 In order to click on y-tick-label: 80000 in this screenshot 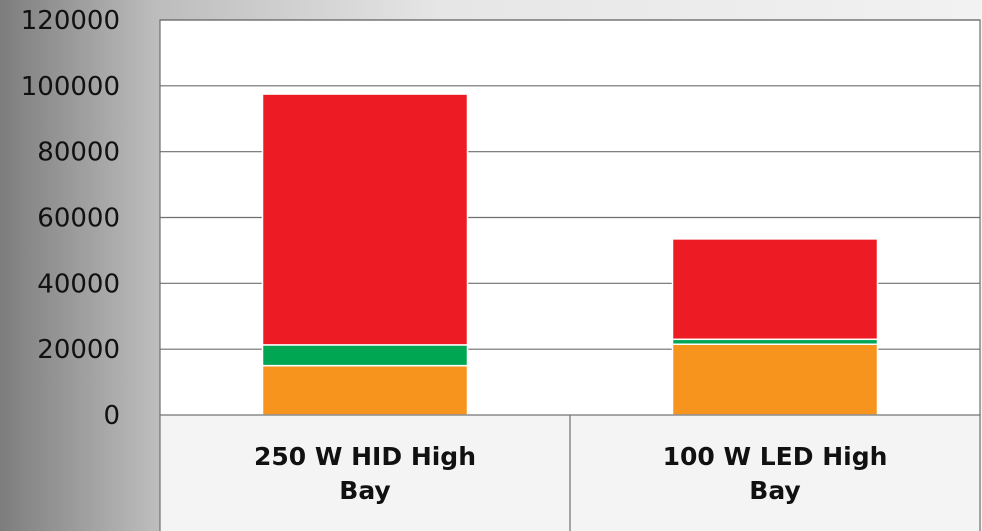, I will do `click(78, 153)`.